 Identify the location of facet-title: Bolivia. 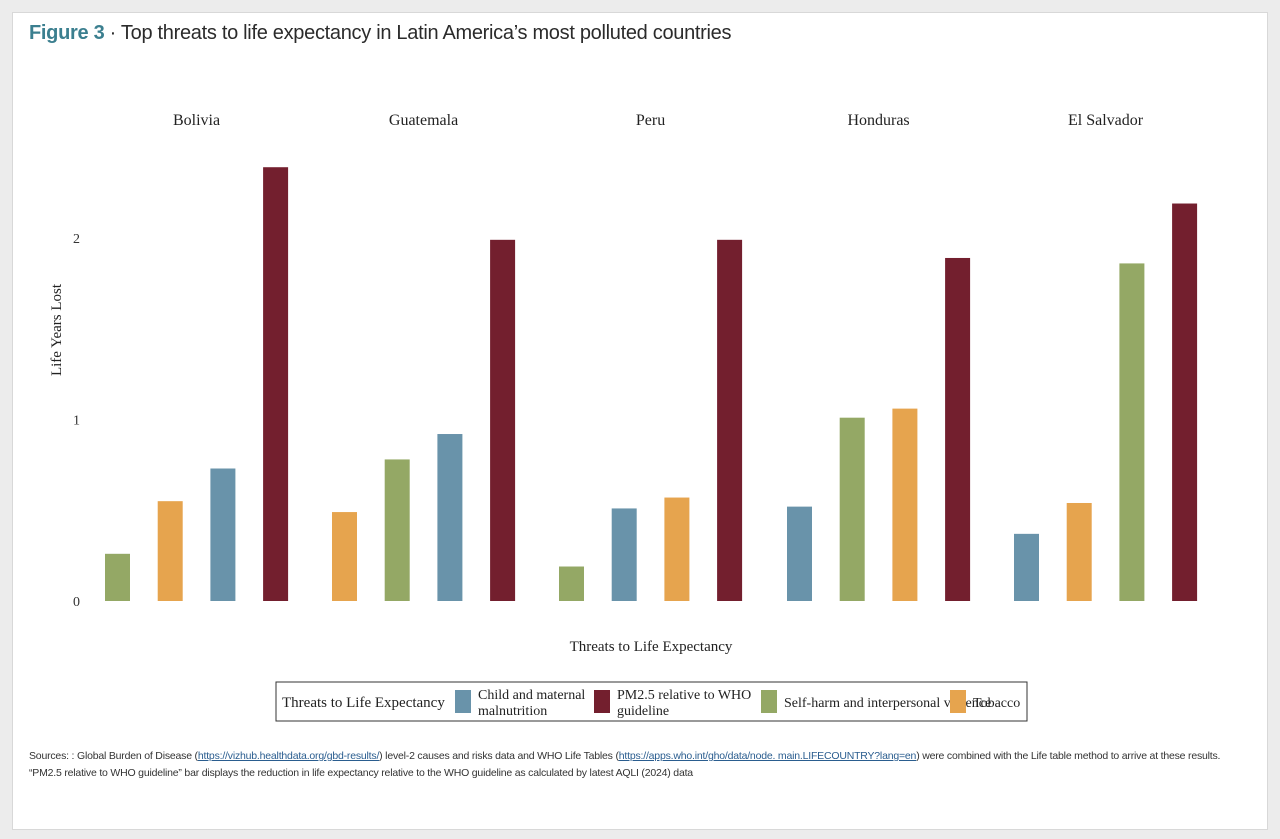
(196, 120).